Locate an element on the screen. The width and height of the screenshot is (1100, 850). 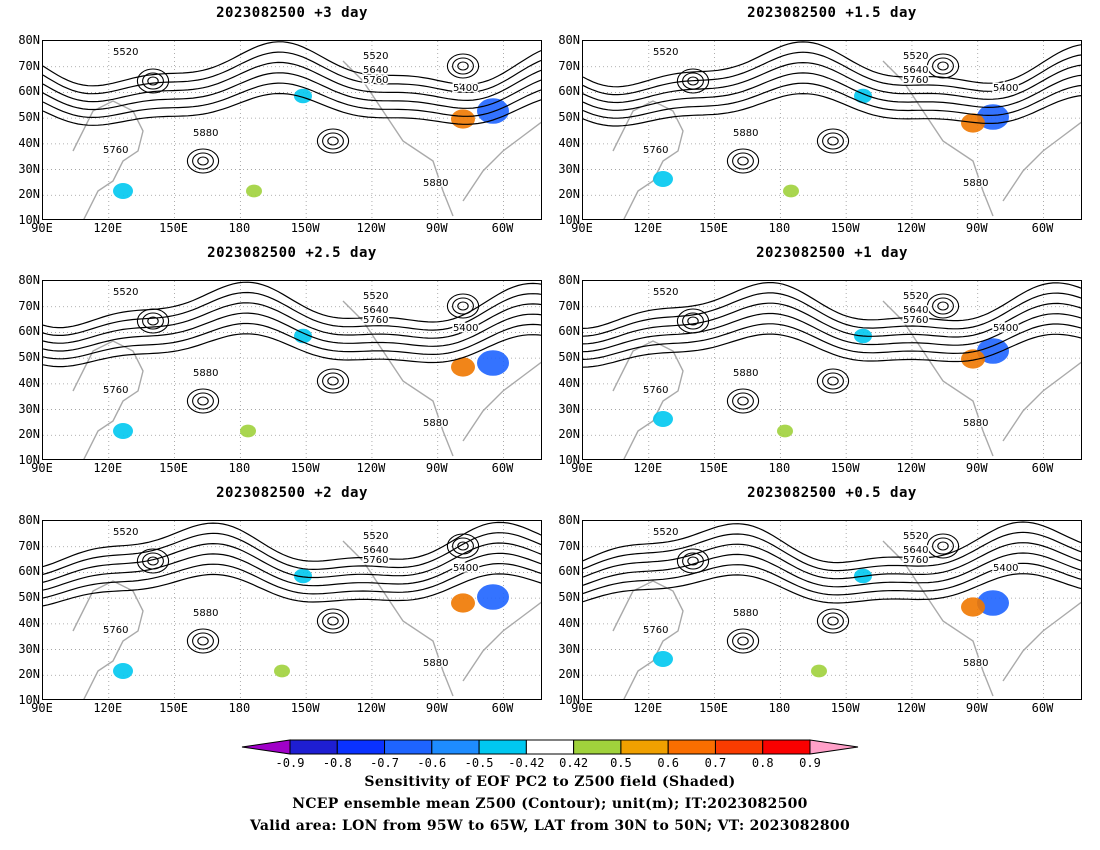
colorbar-arrow-high is located at coordinates (834, 747).